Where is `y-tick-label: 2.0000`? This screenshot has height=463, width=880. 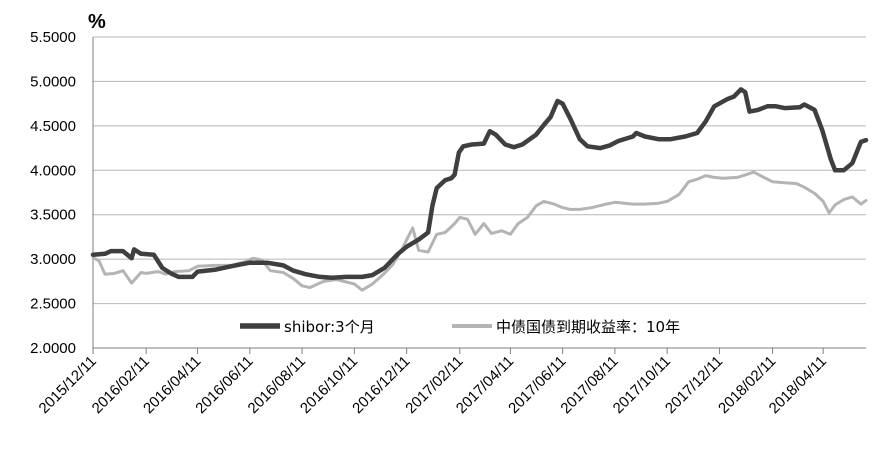
y-tick-label: 2.0000 is located at coordinates (53, 348).